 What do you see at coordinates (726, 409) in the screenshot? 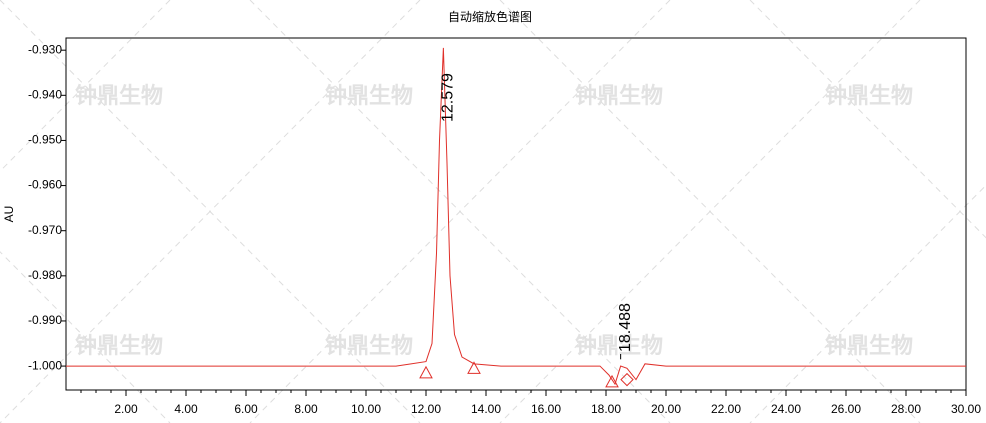
I see `x-tick-label: 22.00` at bounding box center [726, 409].